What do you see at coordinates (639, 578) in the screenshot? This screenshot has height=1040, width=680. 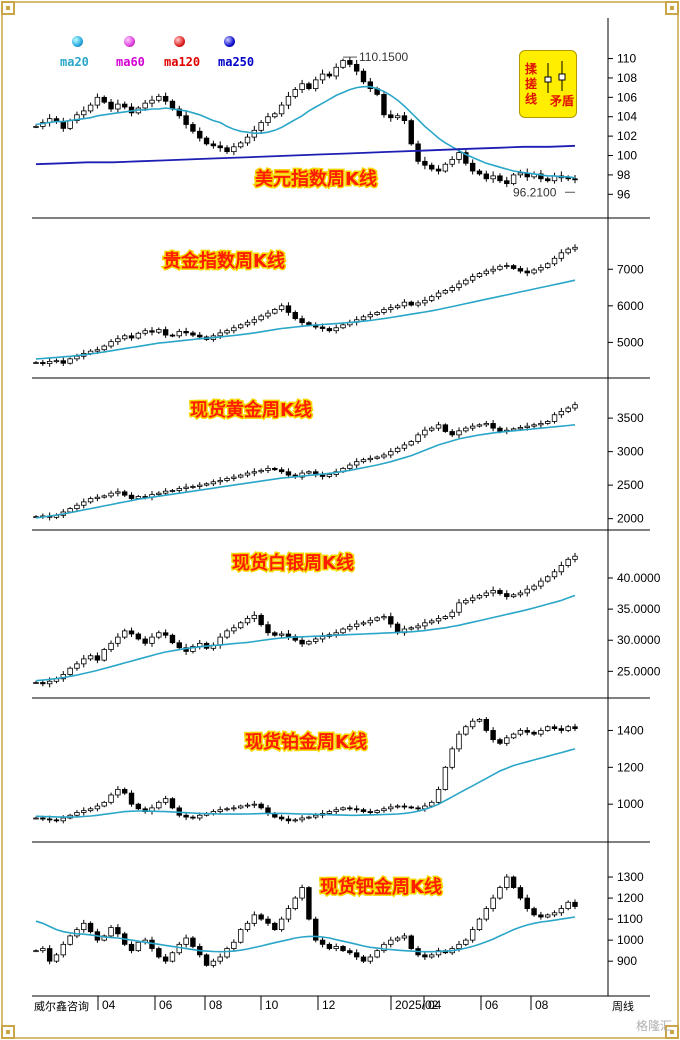 I see `ytick-label-3-0: 40.0000` at bounding box center [639, 578].